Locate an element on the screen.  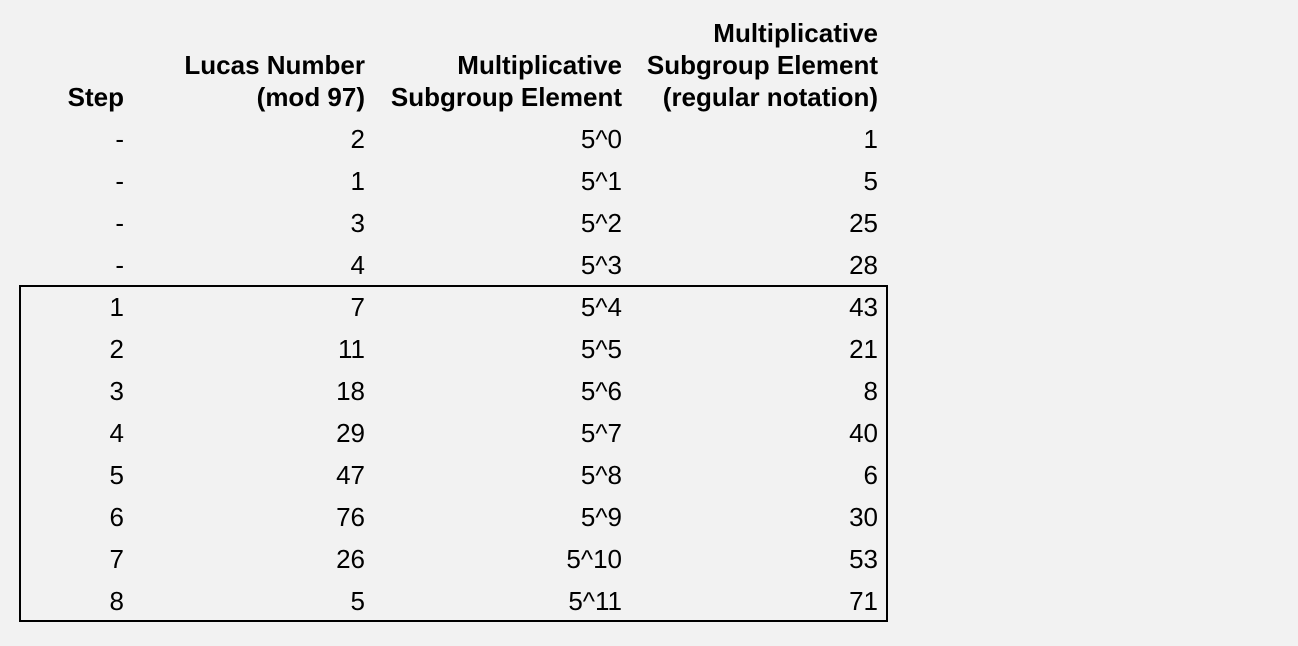
table-row: - 2 5^0 1 is located at coordinates (439, 139).